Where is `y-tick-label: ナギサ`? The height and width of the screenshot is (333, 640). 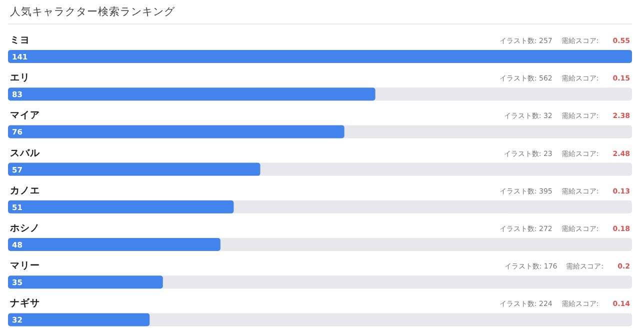
y-tick-label: ナギサ is located at coordinates (25, 303).